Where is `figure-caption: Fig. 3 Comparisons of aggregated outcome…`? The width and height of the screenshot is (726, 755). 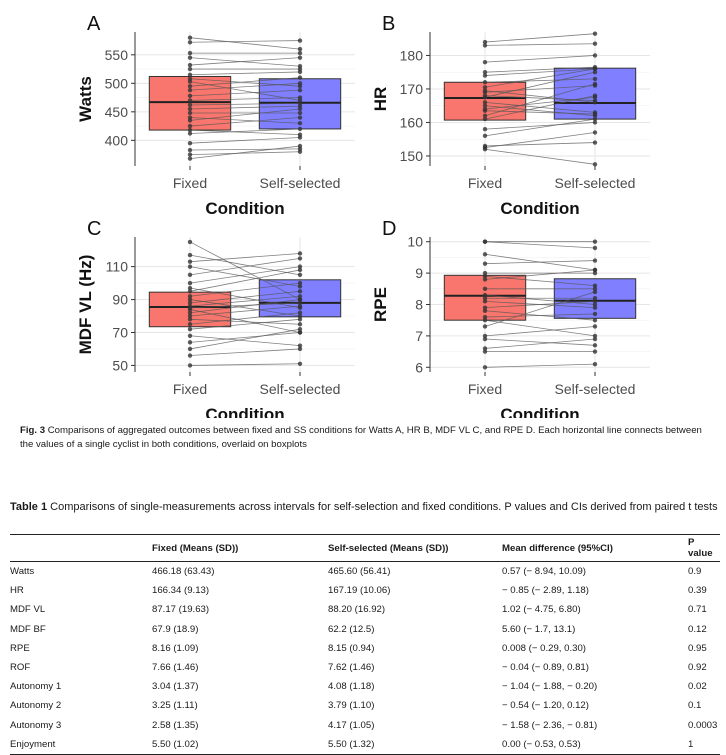
figure-caption: Fig. 3 Comparisons of aggregated outcome… is located at coordinates (365, 438).